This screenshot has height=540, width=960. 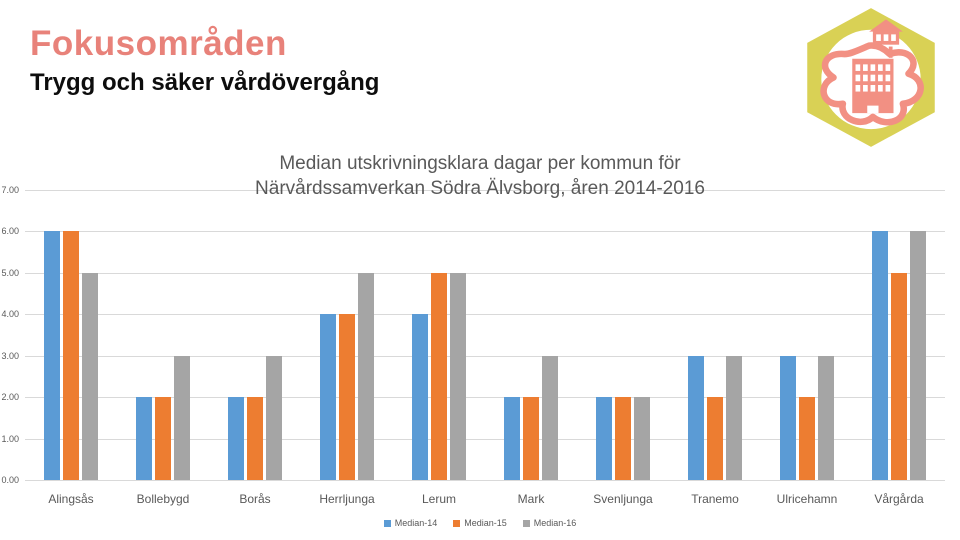 What do you see at coordinates (623, 499) in the screenshot?
I see `x-axis-label-svenljunga: Svenljunga` at bounding box center [623, 499].